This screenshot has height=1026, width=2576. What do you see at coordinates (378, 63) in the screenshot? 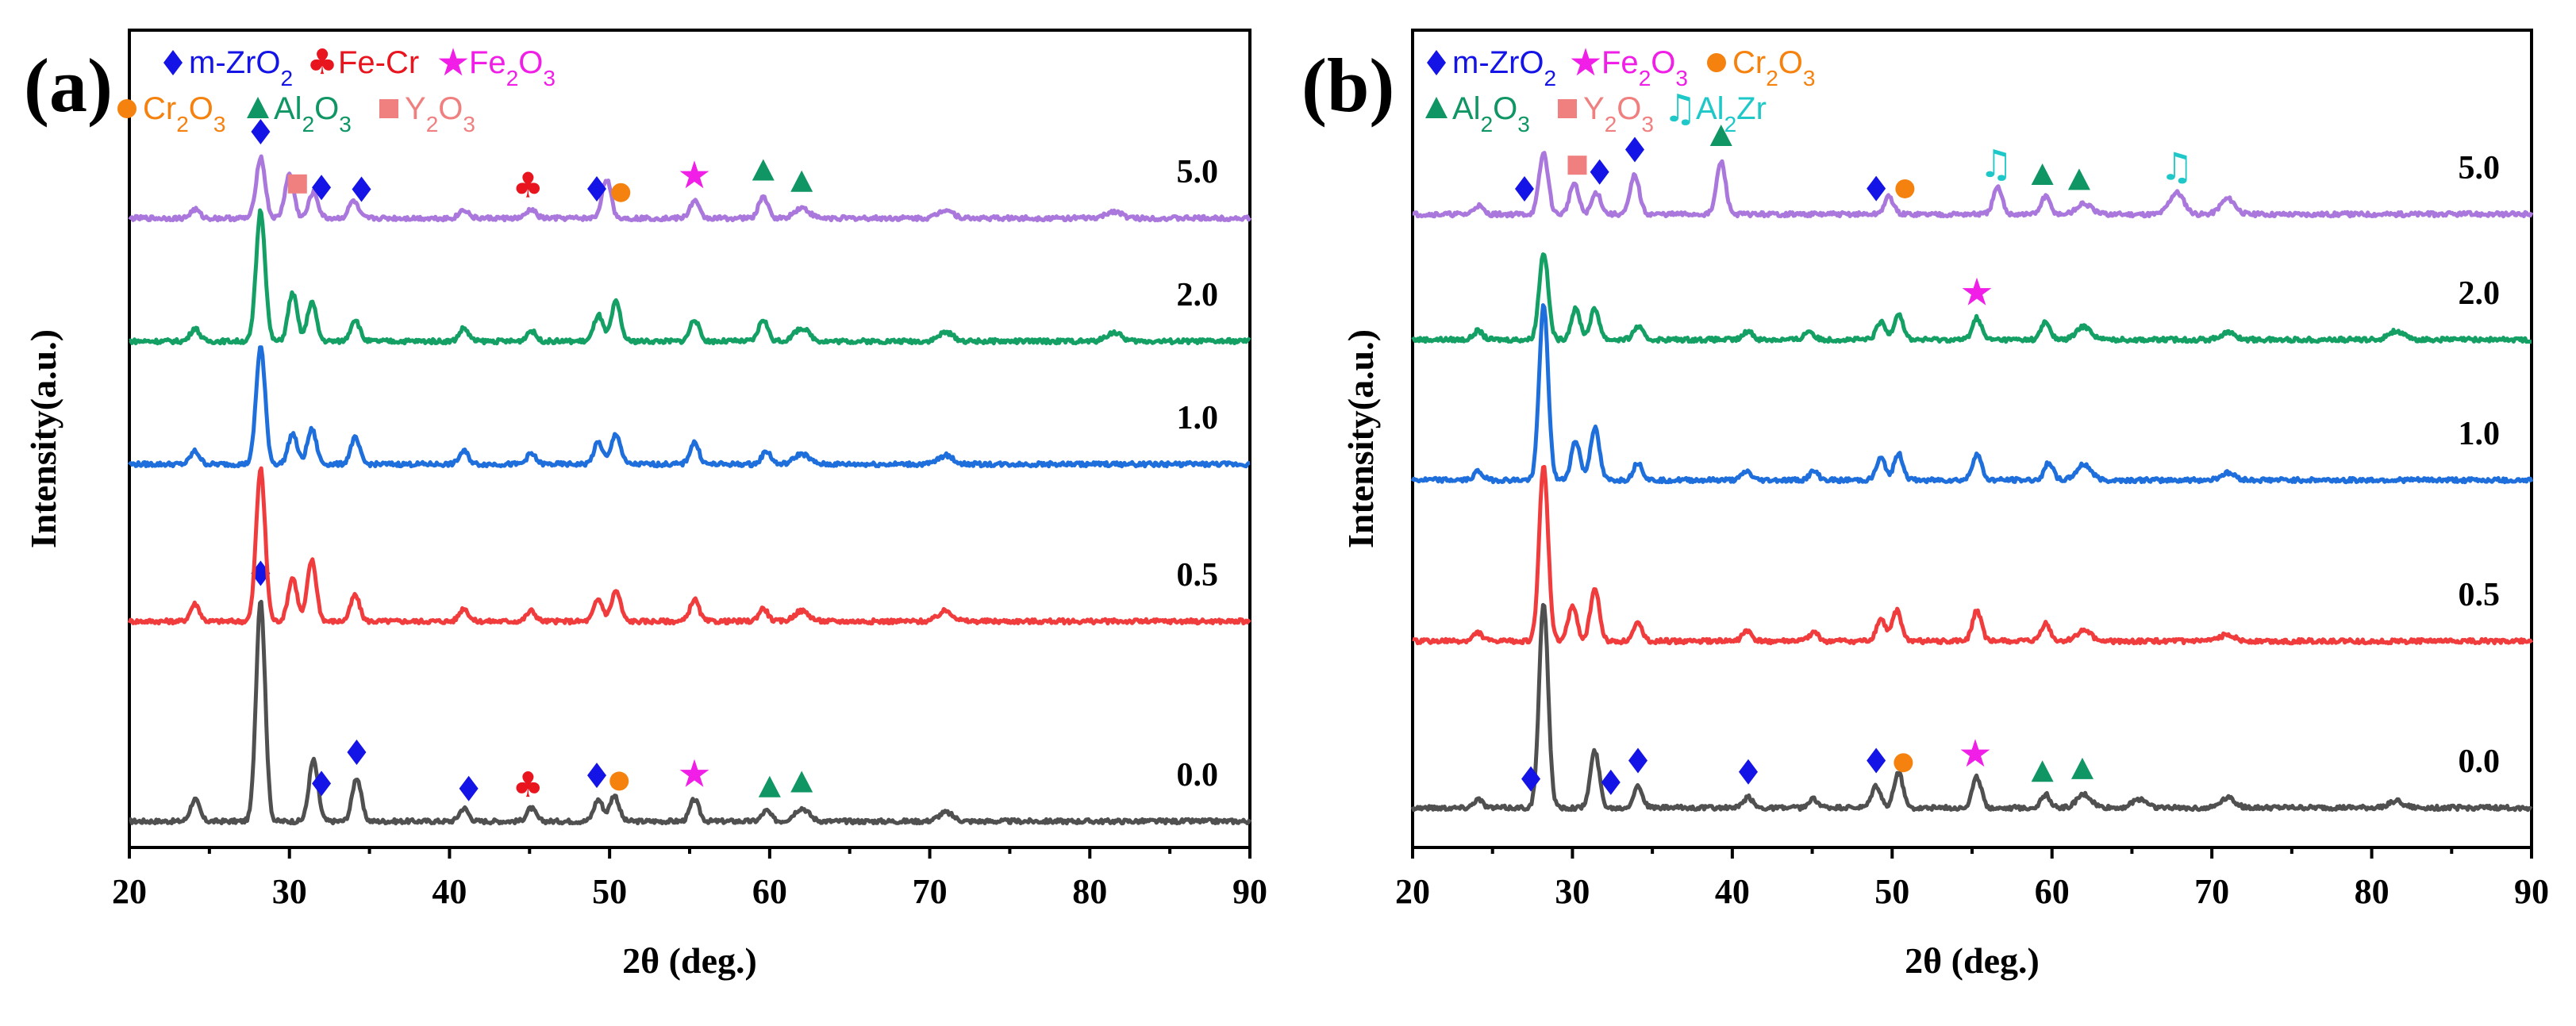
I see `legend-label-fe-cr: Fe-Cr` at bounding box center [378, 63].